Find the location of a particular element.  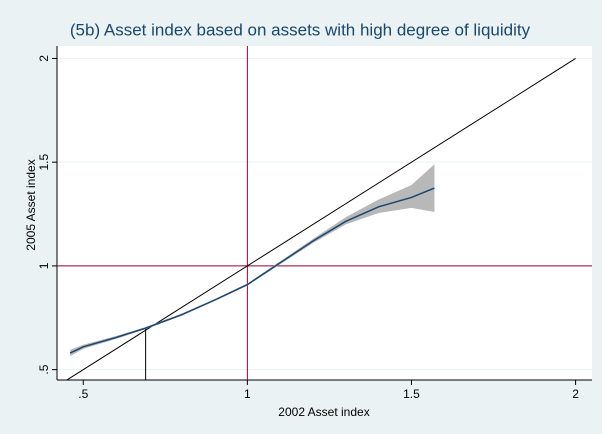

y-tick-label: 2 is located at coordinates (44, 58).